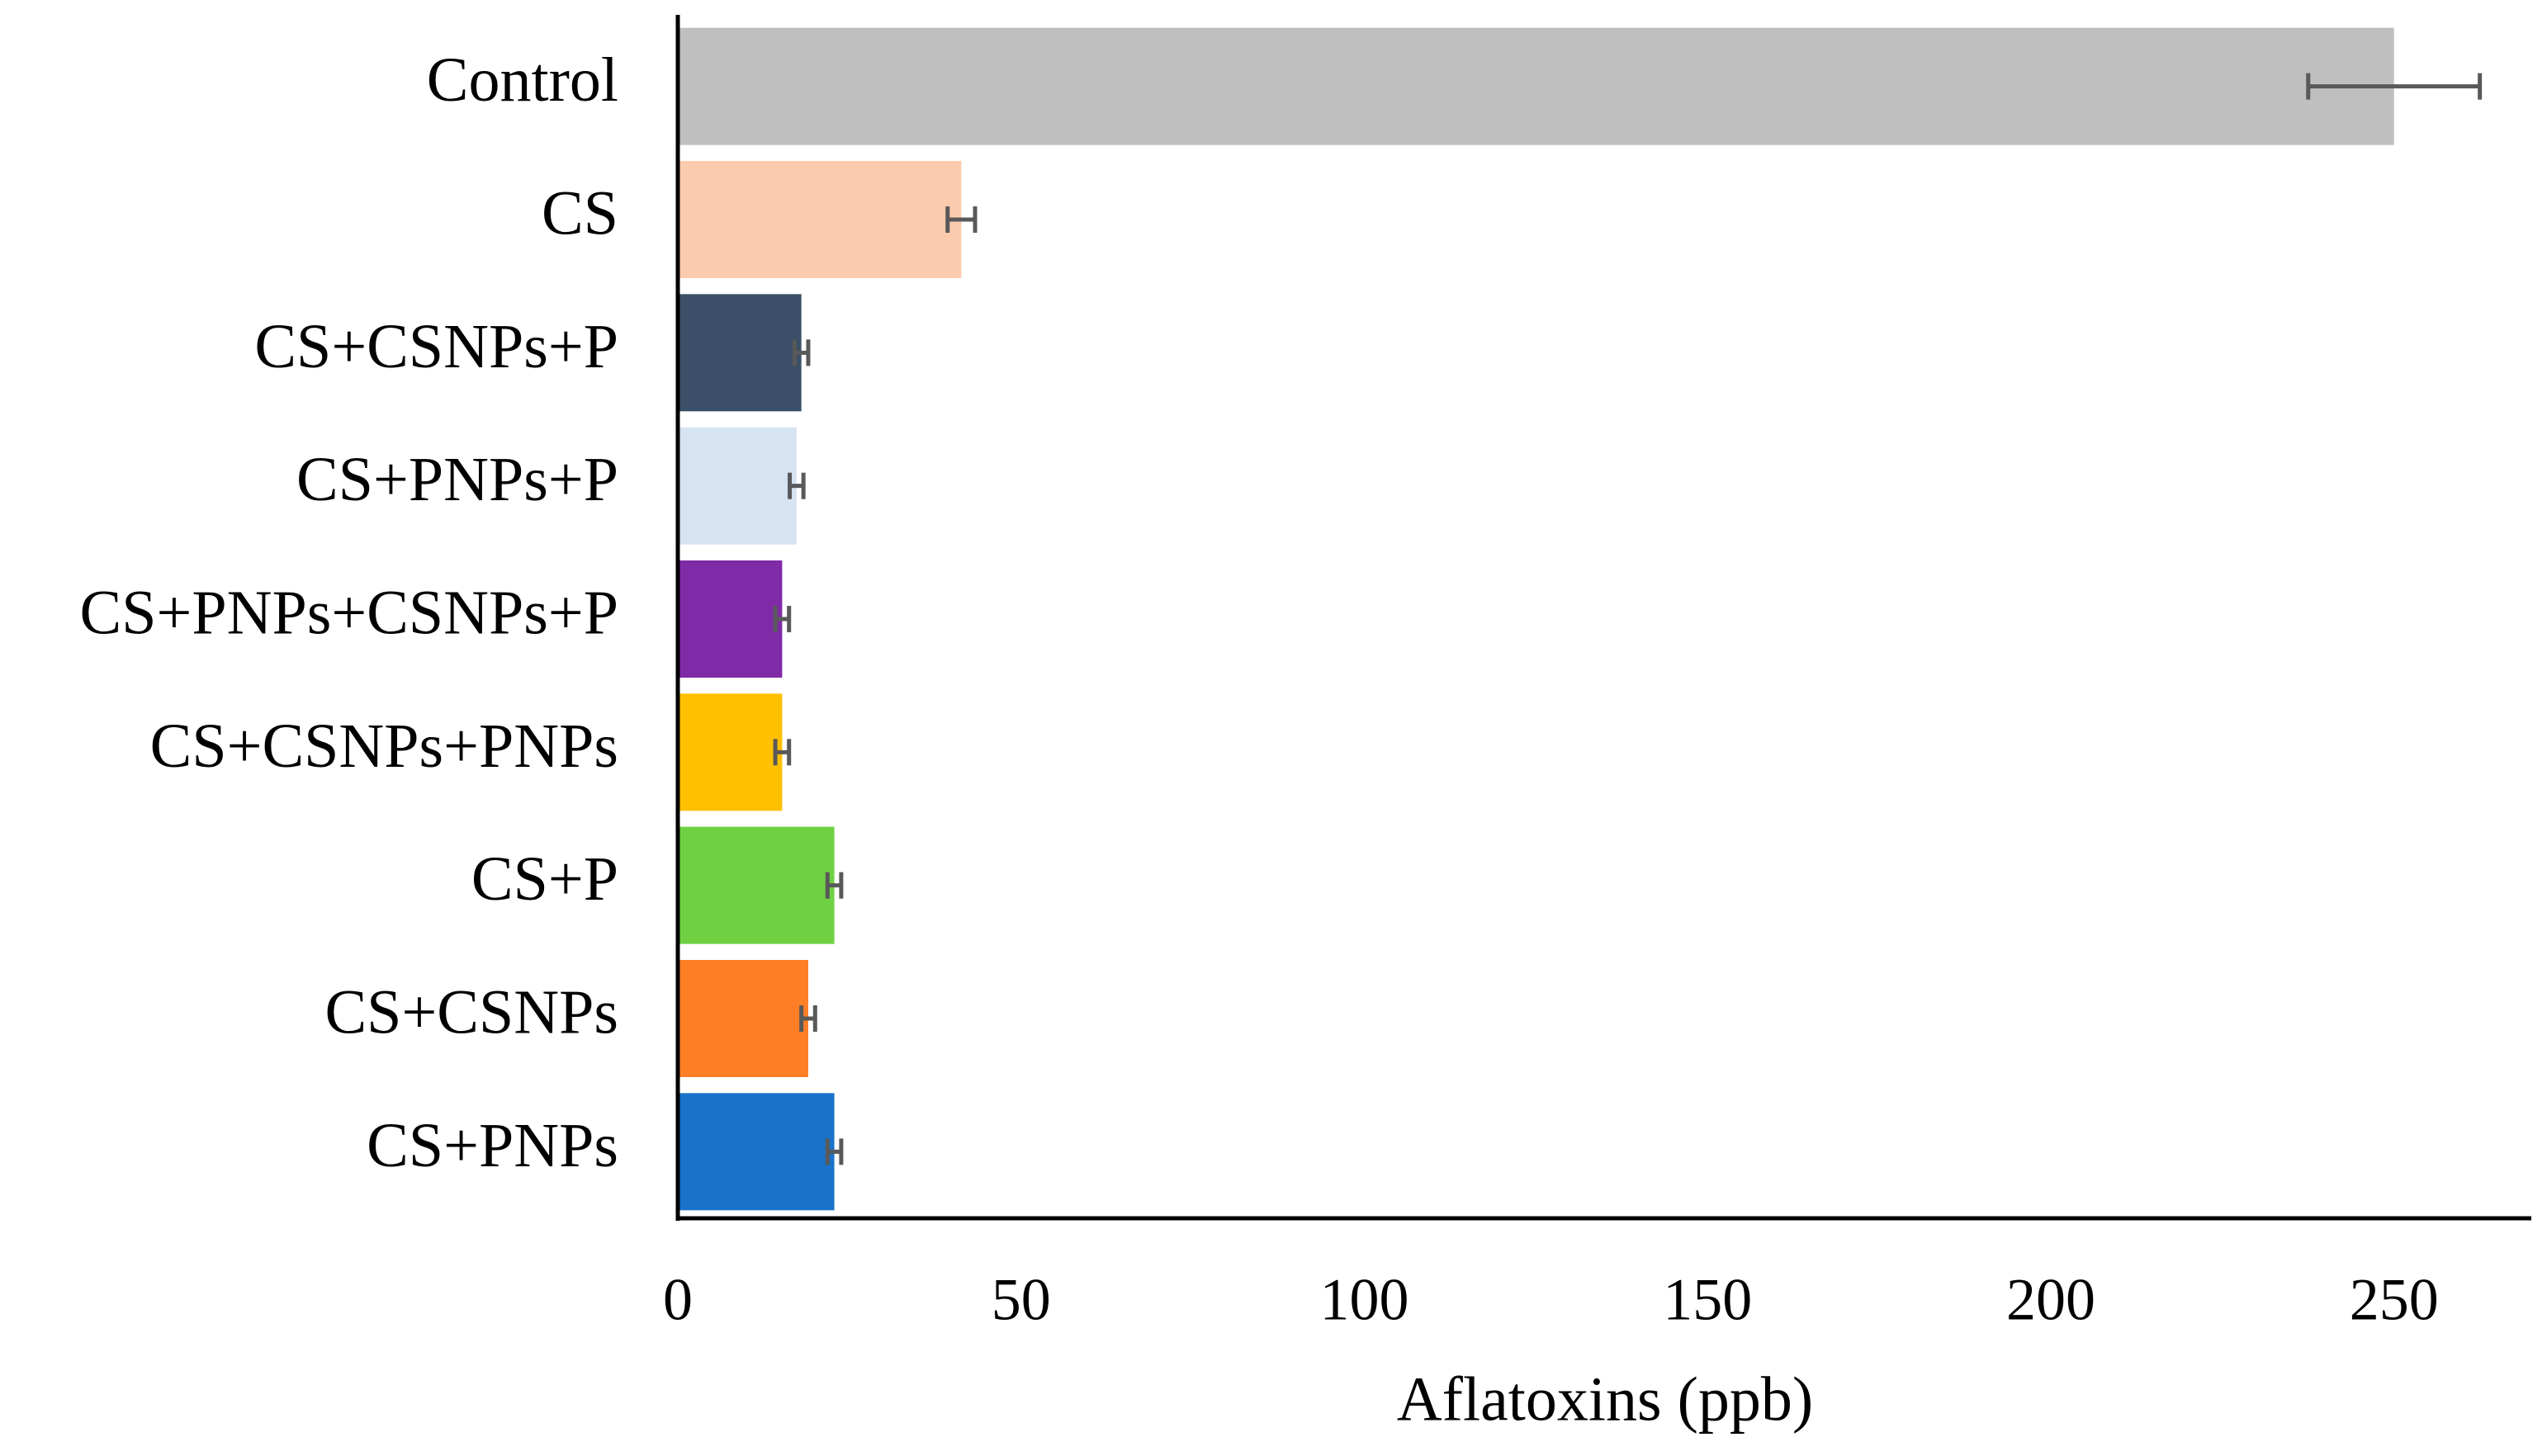  What do you see at coordinates (471, 1012) in the screenshot?
I see `y-tick-label: CS+CSNPs` at bounding box center [471, 1012].